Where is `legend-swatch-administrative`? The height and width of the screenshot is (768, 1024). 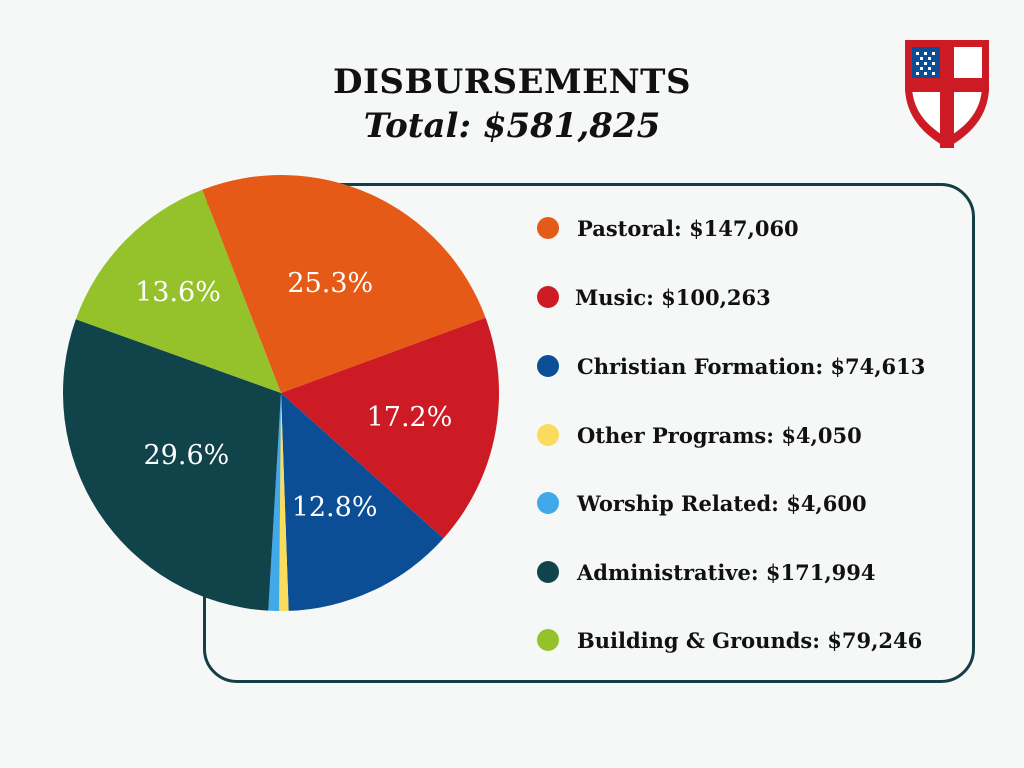
legend-swatch-administrative is located at coordinates (548, 572).